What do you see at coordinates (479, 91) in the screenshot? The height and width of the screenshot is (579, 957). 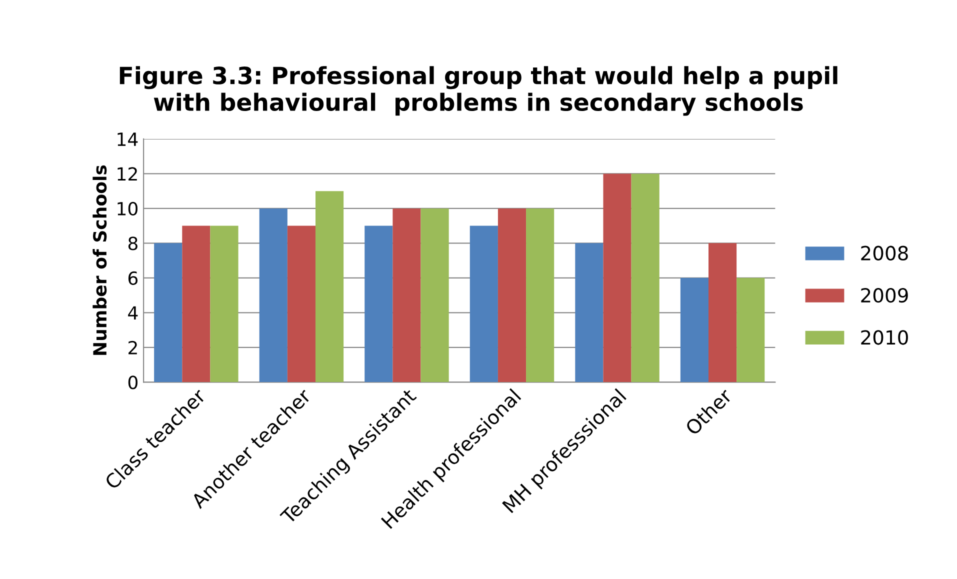 I see `chart-title: Figure 3.3: Professional group that would help a pupil with behavioural problems in secondary schools` at bounding box center [479, 91].